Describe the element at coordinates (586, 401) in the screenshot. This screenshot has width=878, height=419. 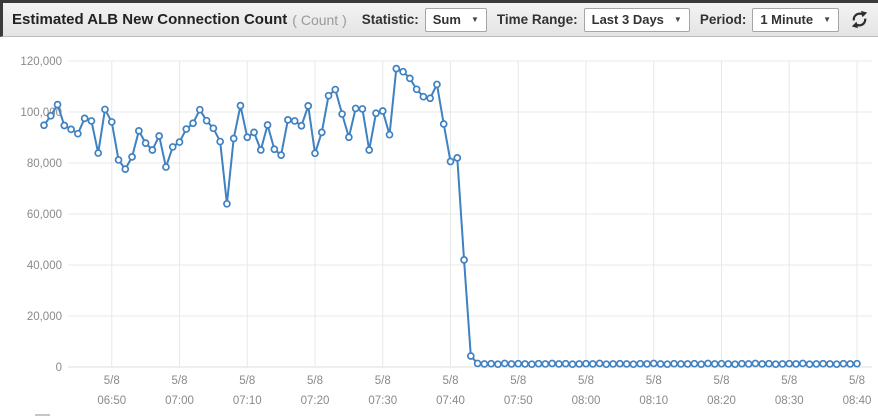
I see `svg-text: 08:00` at that location.